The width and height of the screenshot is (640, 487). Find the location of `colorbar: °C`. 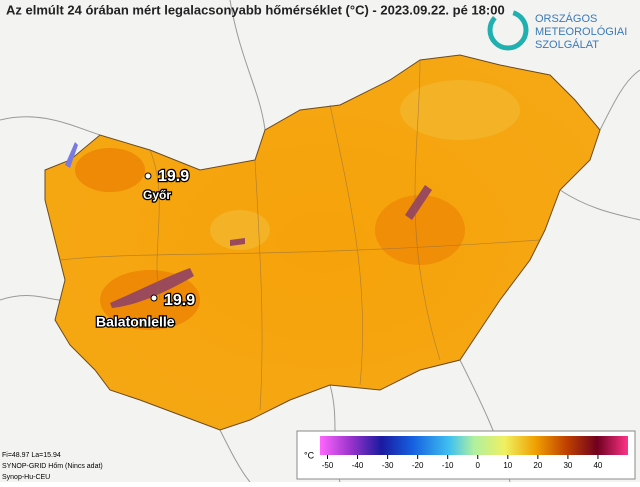

colorbar: °C is located at coordinates (466, 455).